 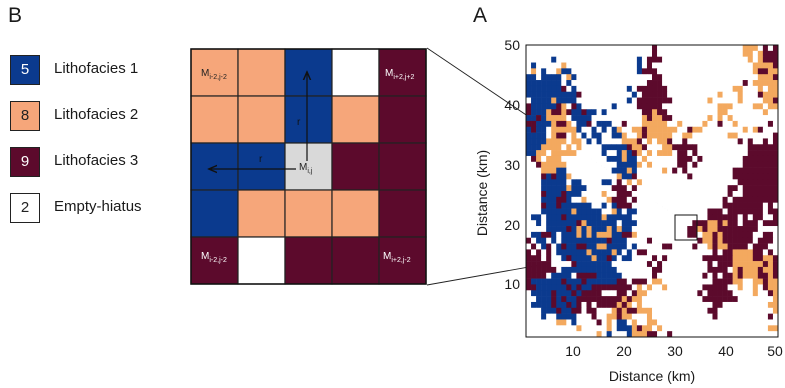 What do you see at coordinates (674, 351) in the screenshot?
I see `x-axis-ticks: 10 20 30 40 50` at bounding box center [674, 351].